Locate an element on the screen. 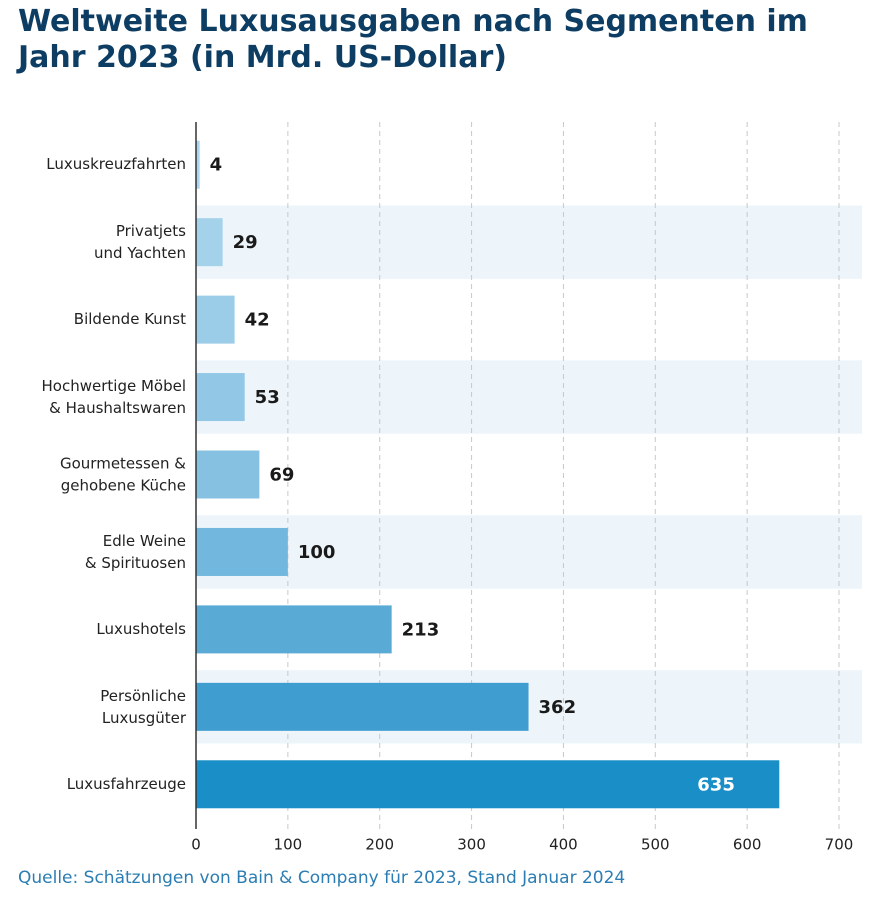 The height and width of the screenshot is (897, 887). value-label: 69 is located at coordinates (281, 475).